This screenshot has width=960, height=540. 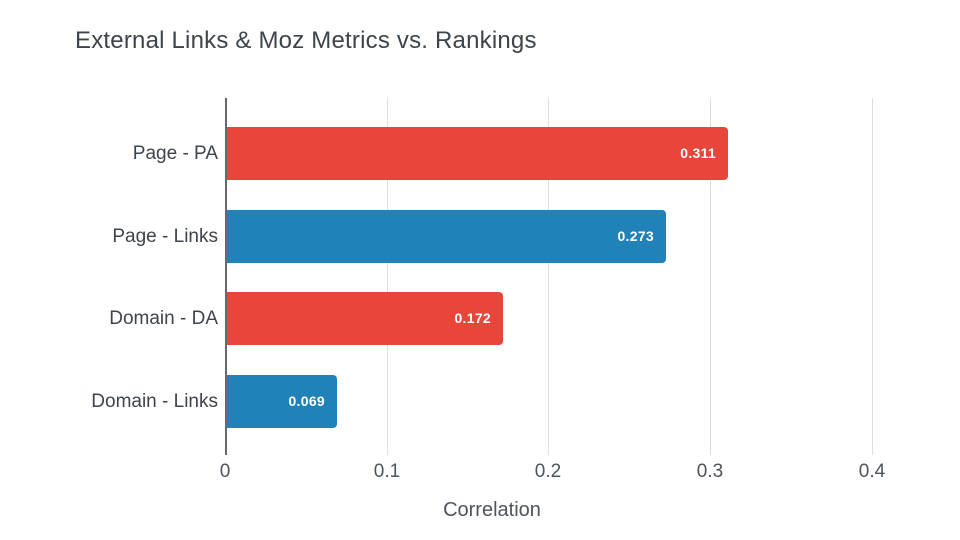 I want to click on x-tick-label-0.2: 0.2, so click(x=548, y=471).